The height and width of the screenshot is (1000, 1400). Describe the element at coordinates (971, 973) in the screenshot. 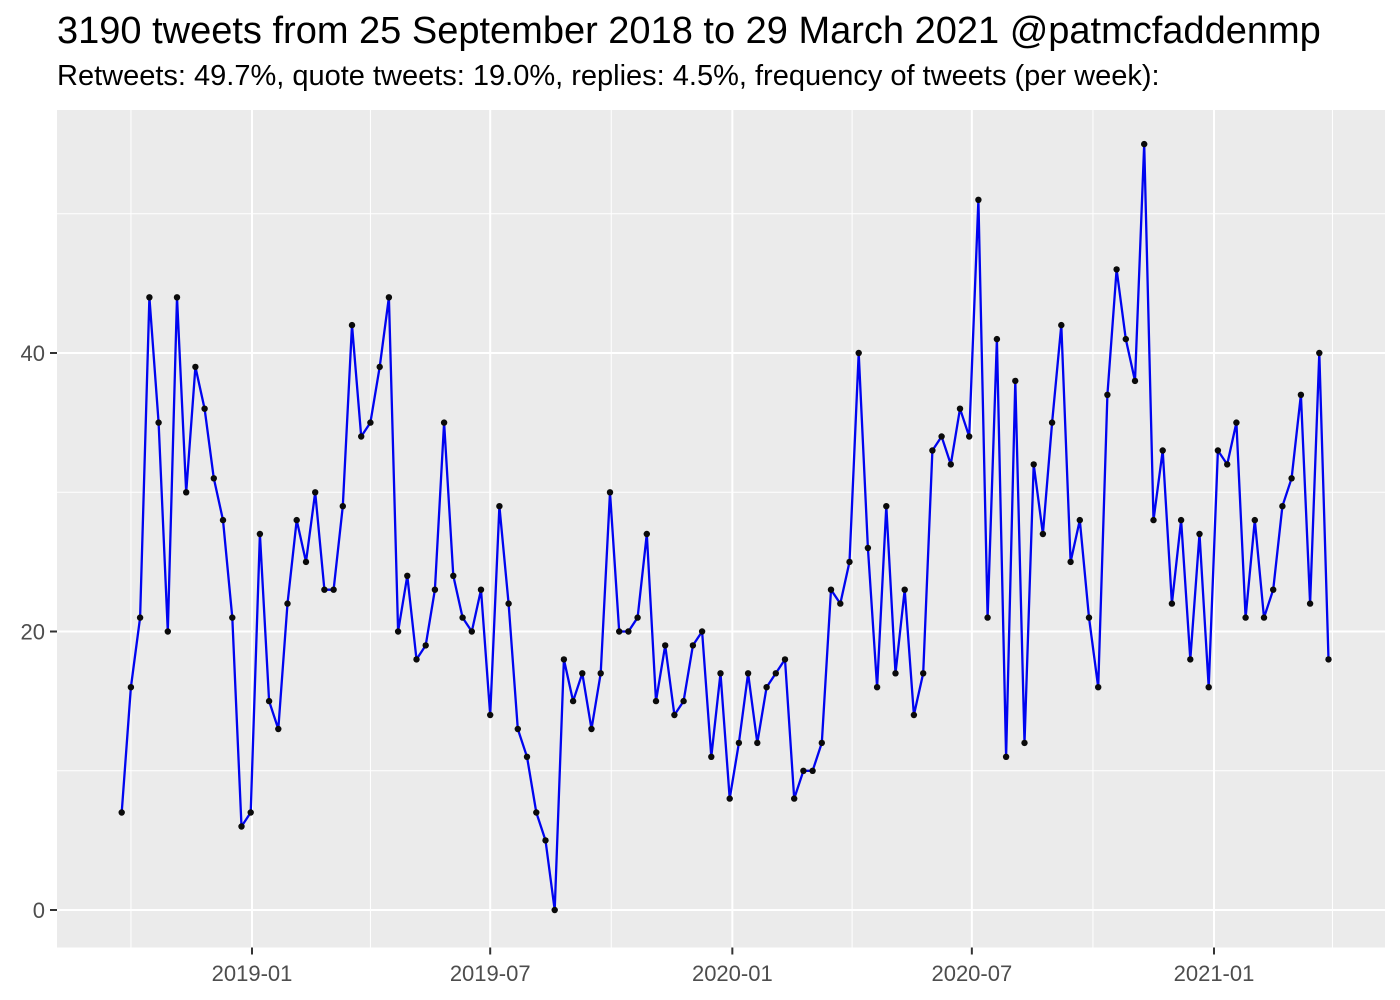

I see `x-tick-label: 2020-07` at that location.